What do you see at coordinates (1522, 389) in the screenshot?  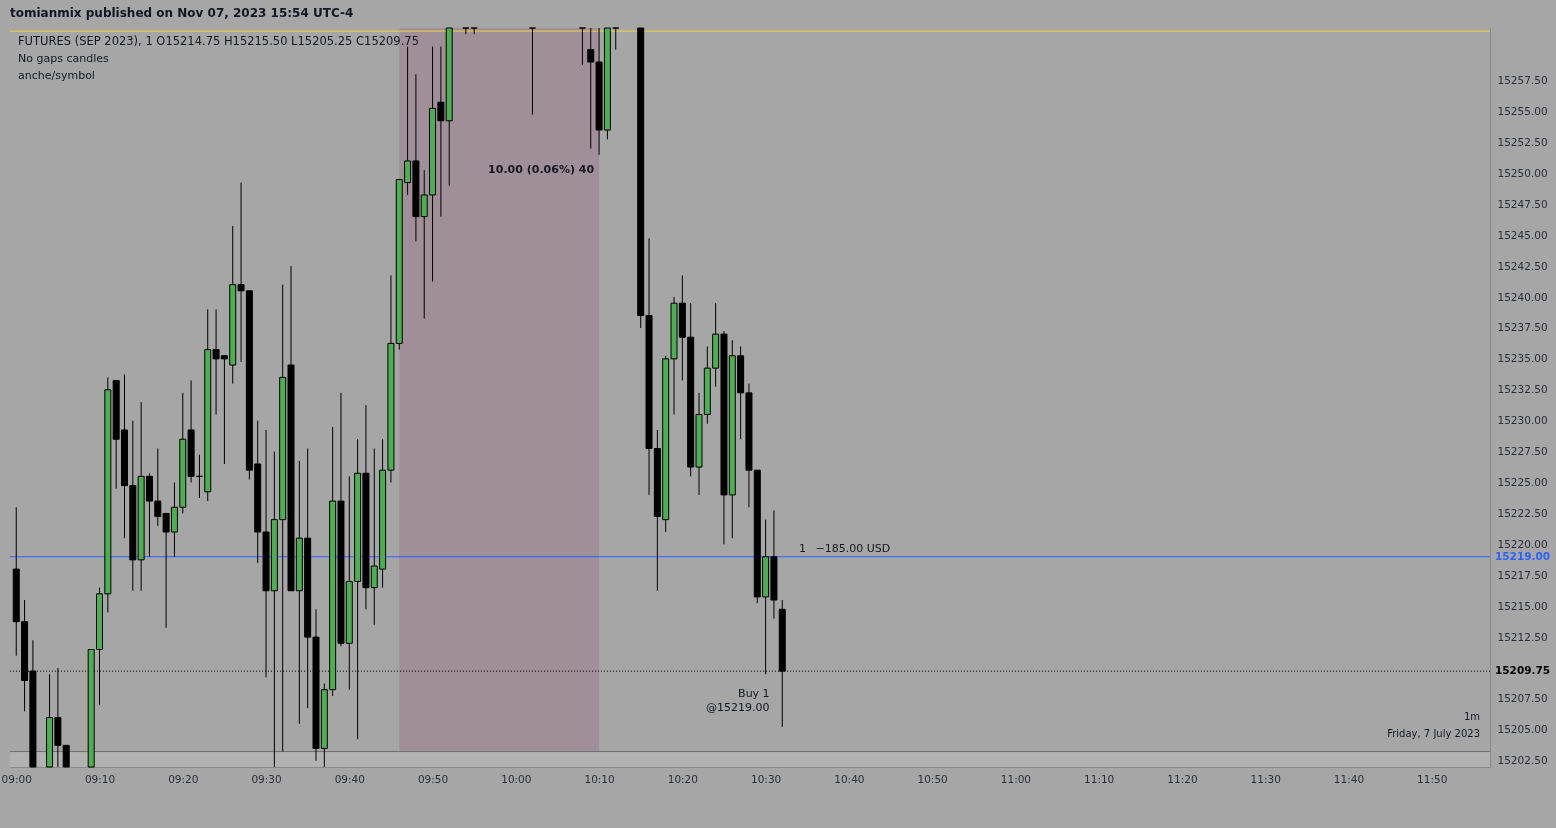 I see `y-tick-label: 15232.50` at bounding box center [1522, 389].